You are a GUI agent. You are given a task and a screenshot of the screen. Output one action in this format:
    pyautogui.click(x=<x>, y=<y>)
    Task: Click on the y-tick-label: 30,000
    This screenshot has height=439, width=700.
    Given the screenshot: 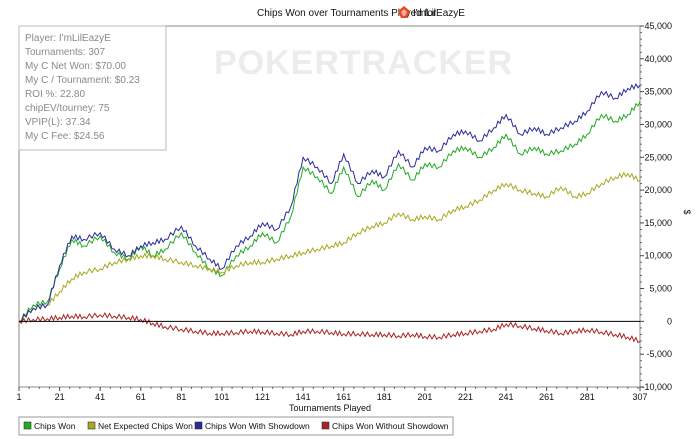 What is the action you would take?
    pyautogui.click(x=658, y=124)
    